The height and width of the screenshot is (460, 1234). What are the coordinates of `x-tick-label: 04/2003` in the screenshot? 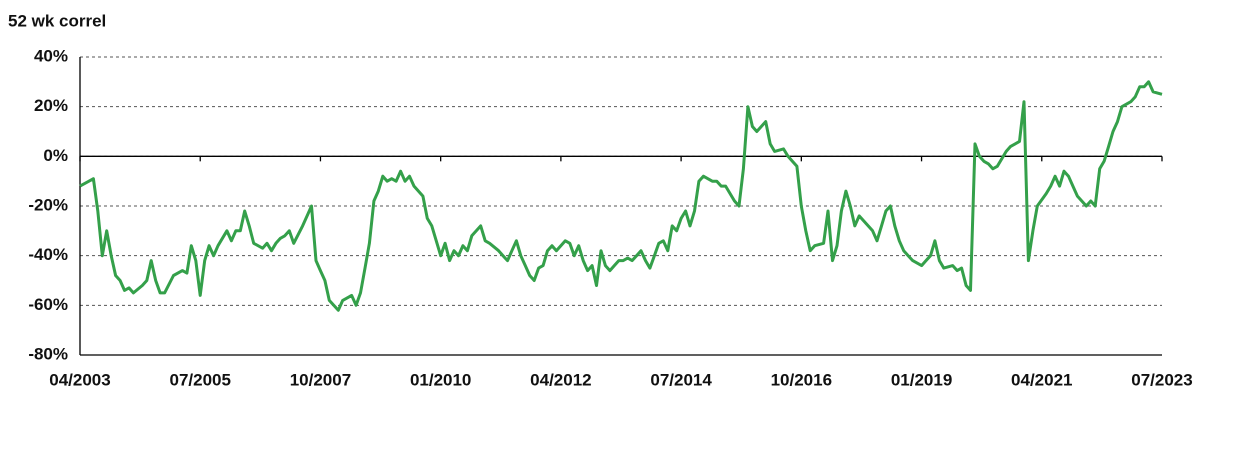 It's located at (79, 379).